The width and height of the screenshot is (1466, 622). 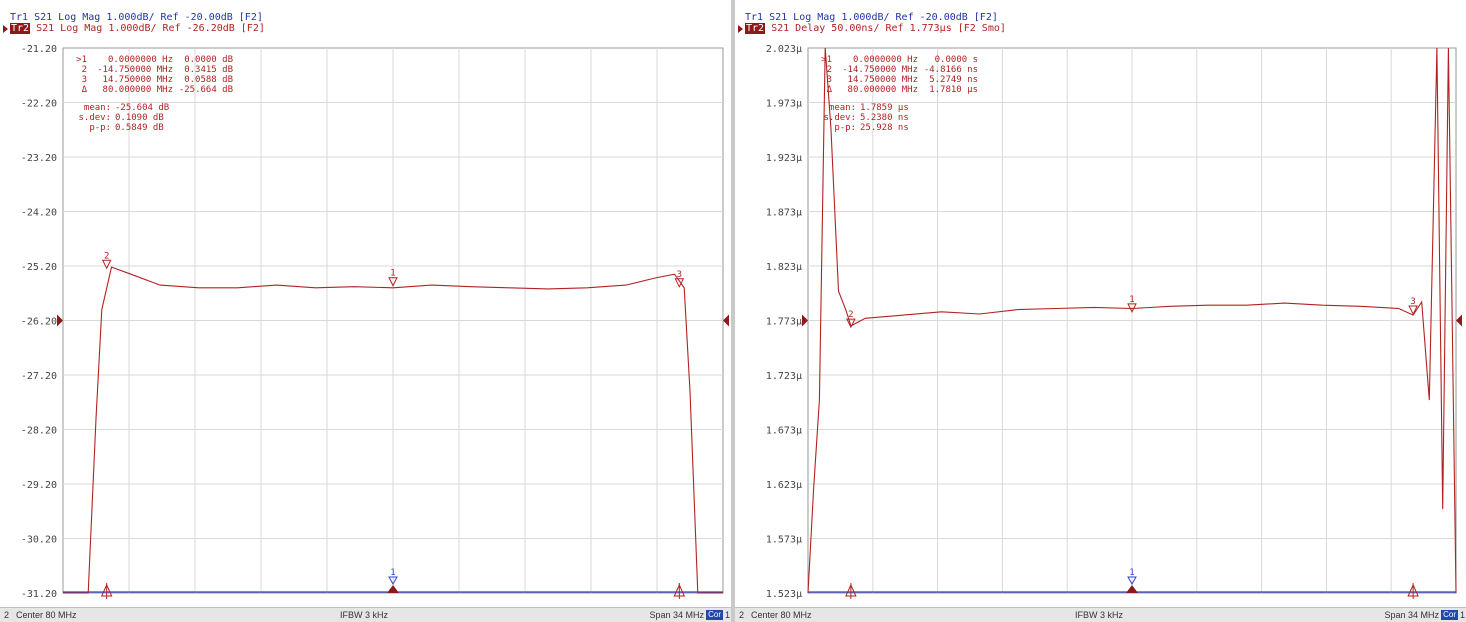 I want to click on marker-readout-value: 0.0000 s, so click(x=956, y=60).